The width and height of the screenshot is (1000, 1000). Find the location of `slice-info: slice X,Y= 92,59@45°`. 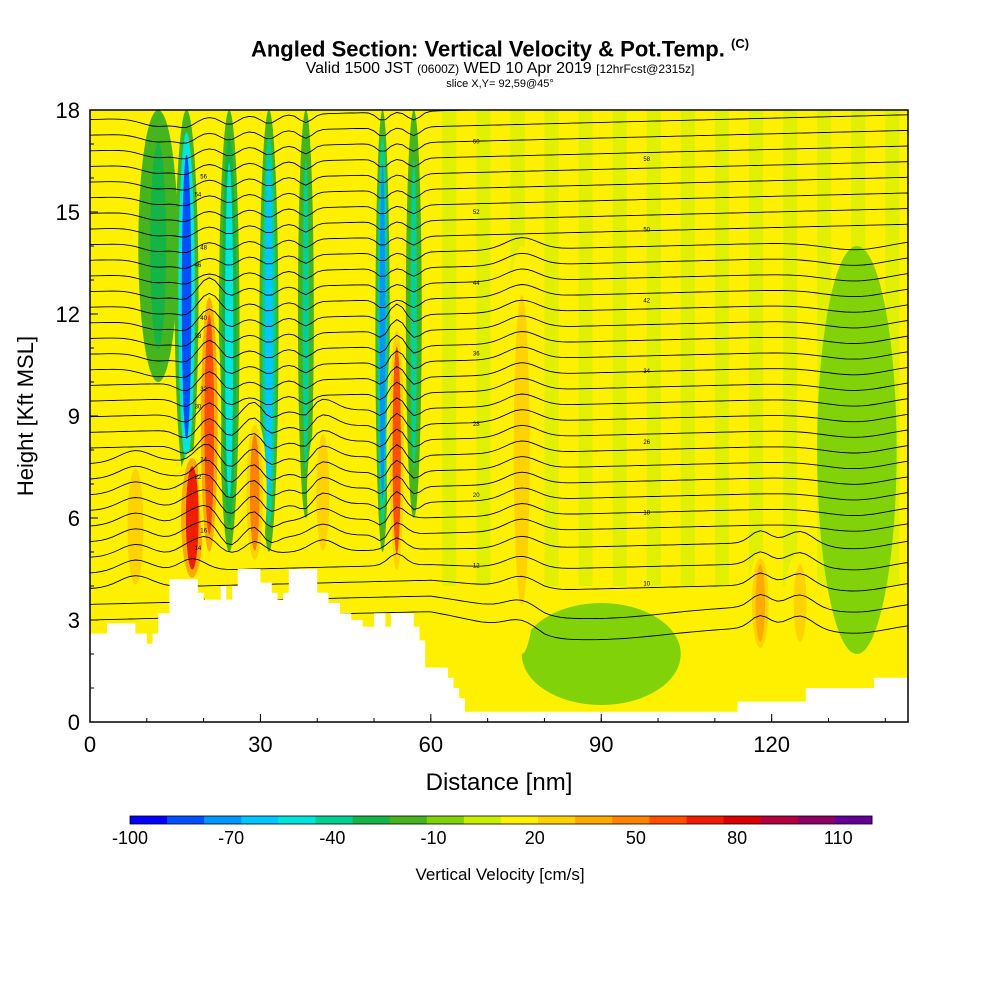

slice-info: slice X,Y= 92,59@45° is located at coordinates (500, 84).